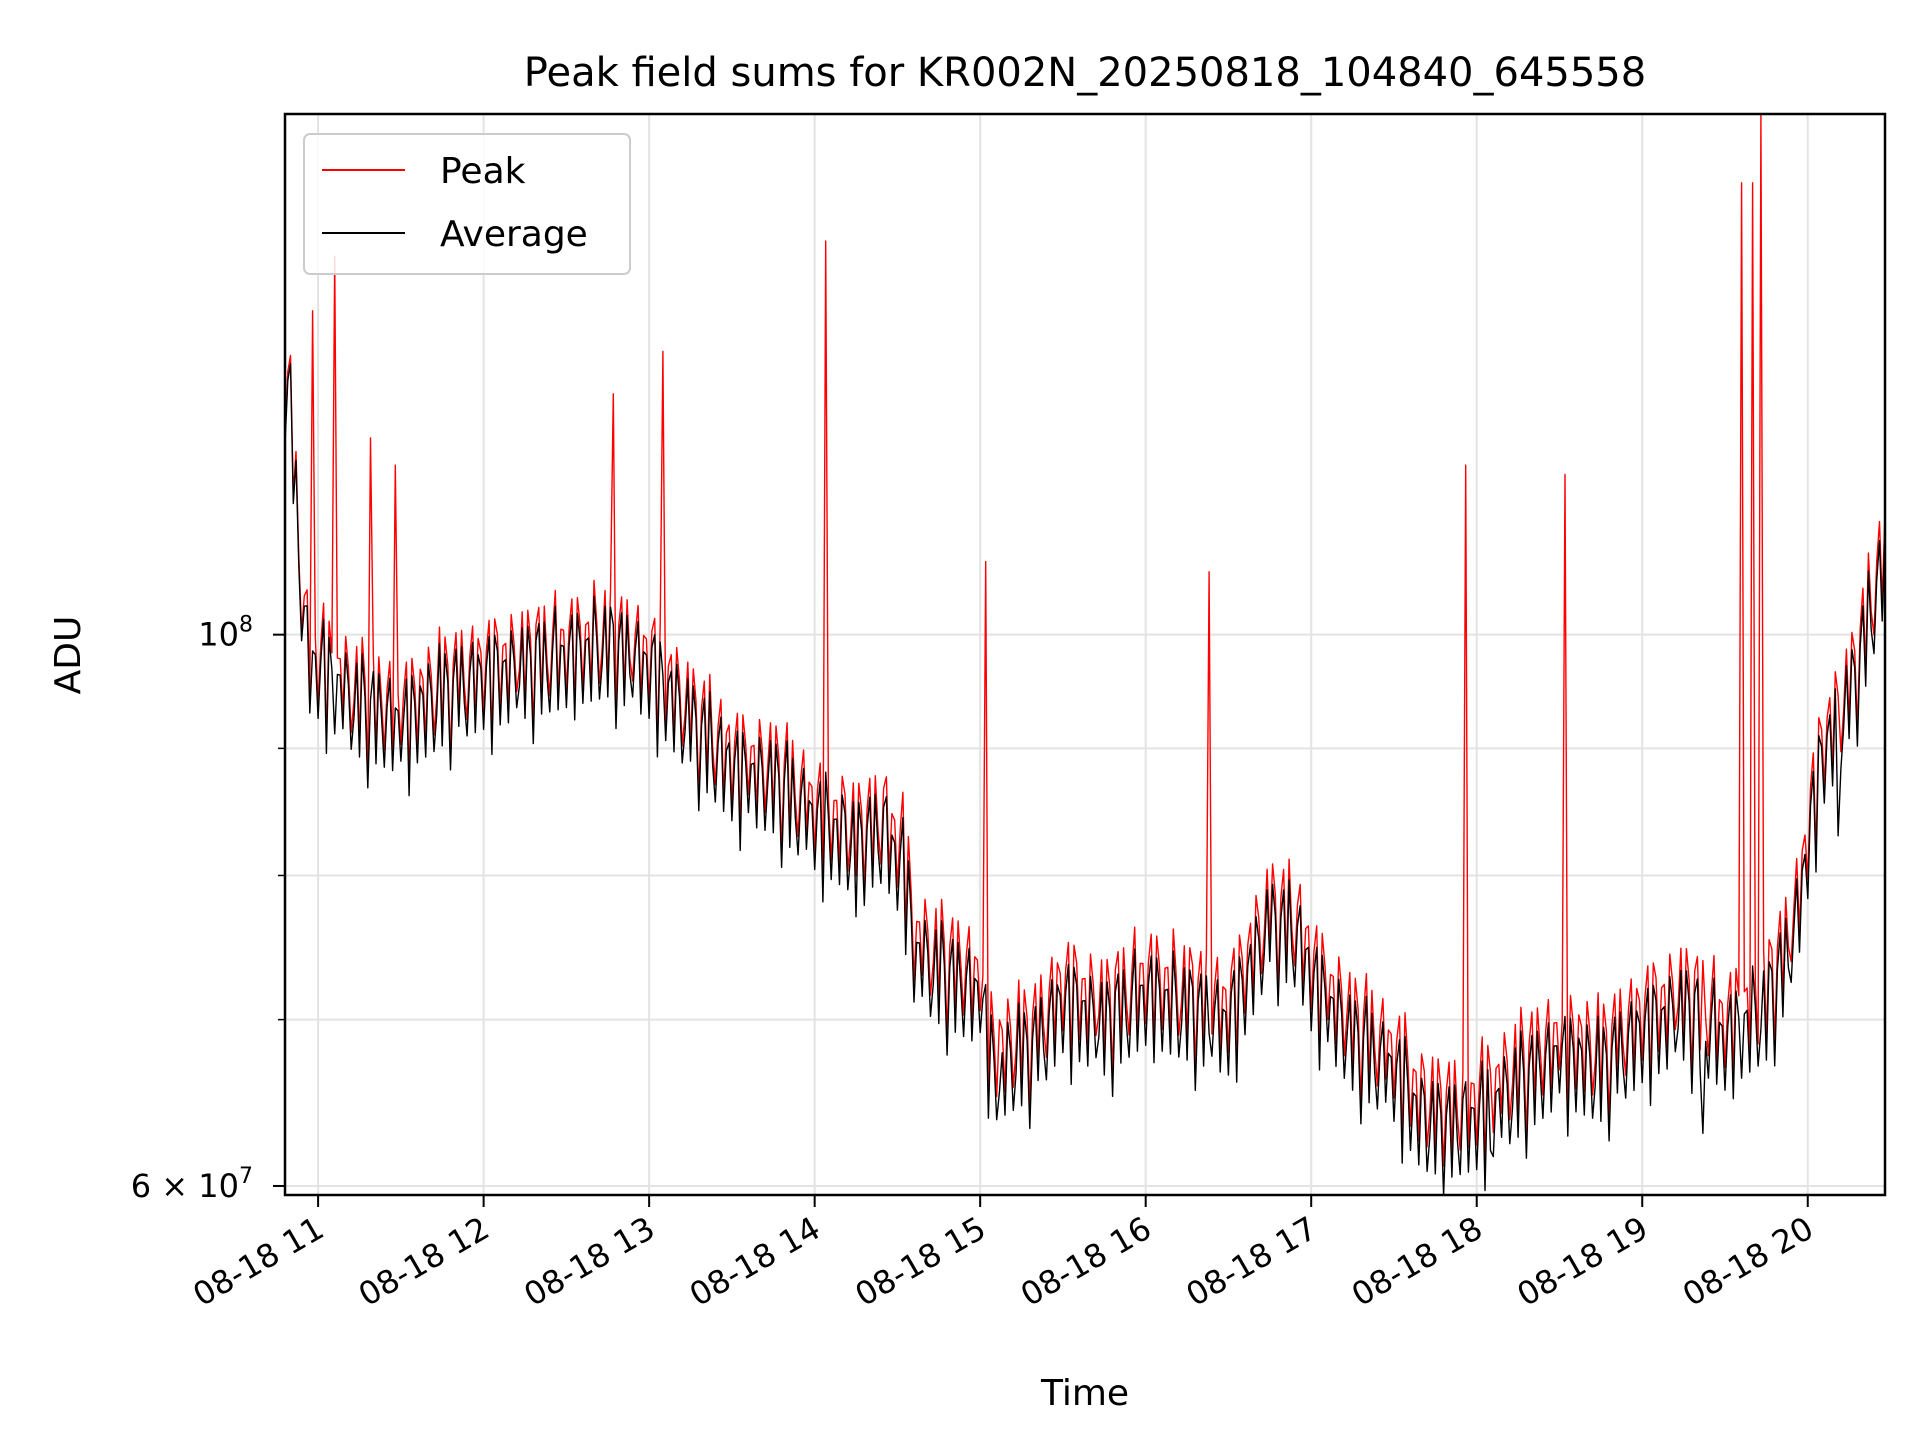  I want to click on legend-label-peak: Peak, so click(483, 171).